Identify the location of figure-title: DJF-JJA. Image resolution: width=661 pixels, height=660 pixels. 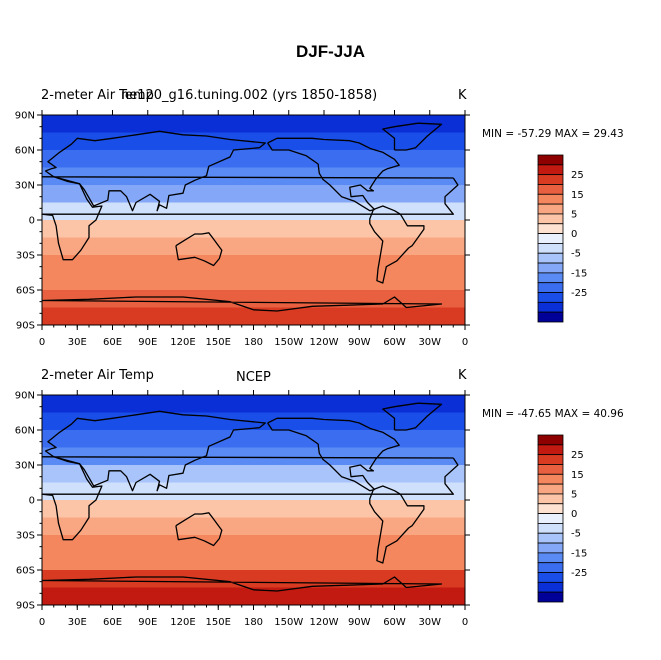
(330, 51).